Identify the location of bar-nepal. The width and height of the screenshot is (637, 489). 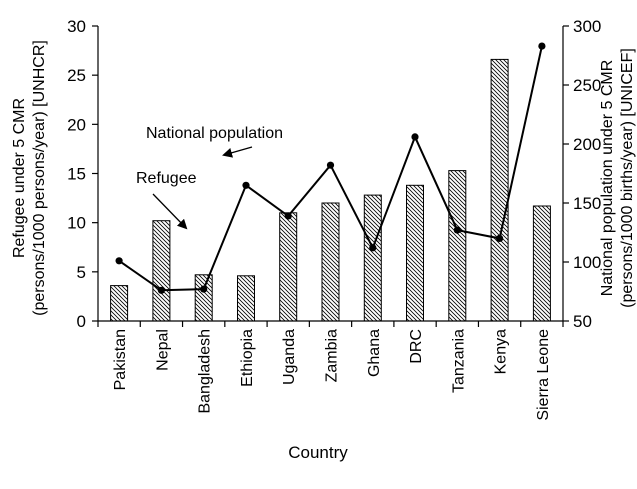
(161, 271).